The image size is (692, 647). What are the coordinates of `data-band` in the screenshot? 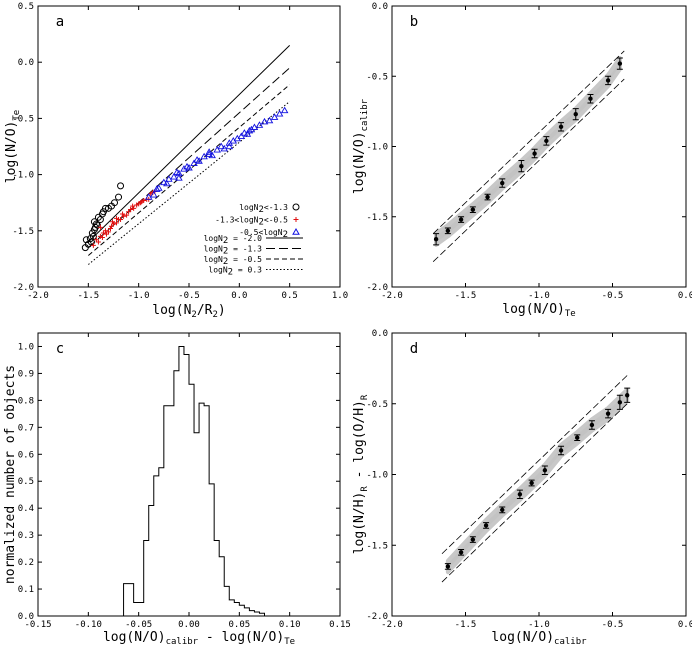 It's located at (537, 481).